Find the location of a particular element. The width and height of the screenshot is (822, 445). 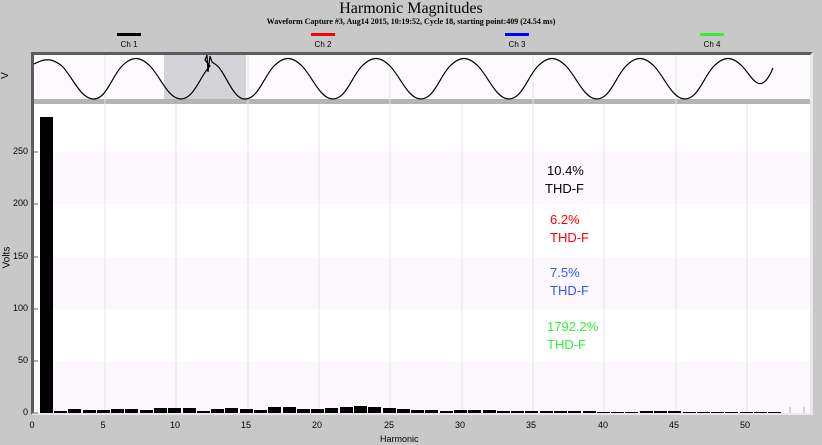

legend-label: Ch 1 is located at coordinates (129, 44).